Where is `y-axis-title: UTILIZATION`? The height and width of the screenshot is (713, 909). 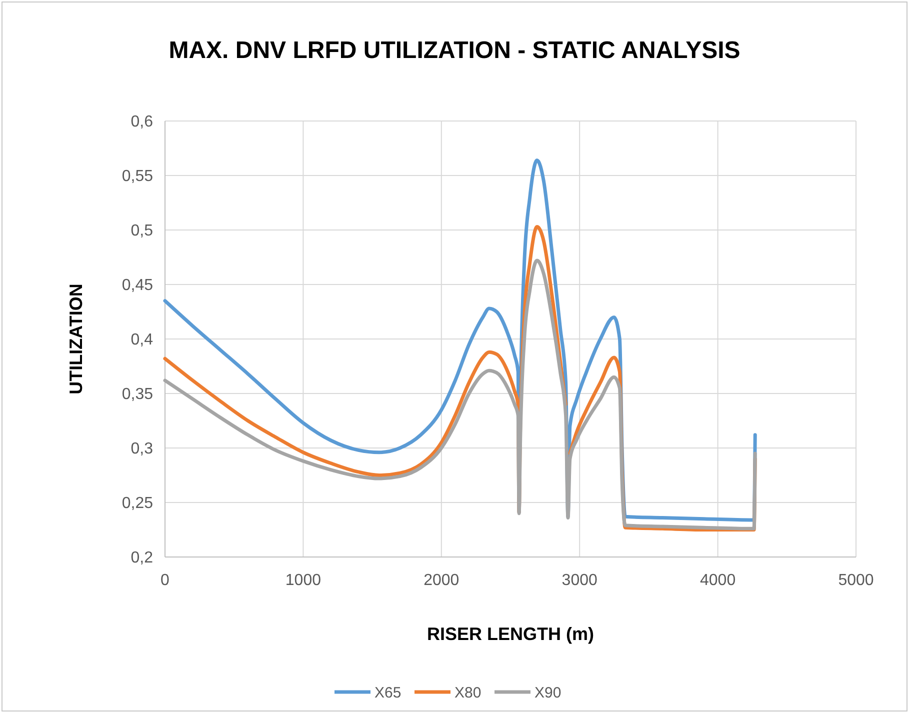
y-axis-title: UTILIZATION is located at coordinates (76, 339).